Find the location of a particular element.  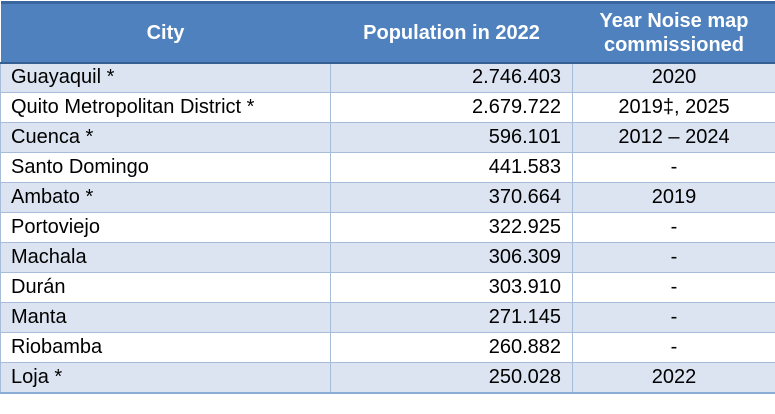

table-row: Riobamba 260.882 - is located at coordinates (387, 347).